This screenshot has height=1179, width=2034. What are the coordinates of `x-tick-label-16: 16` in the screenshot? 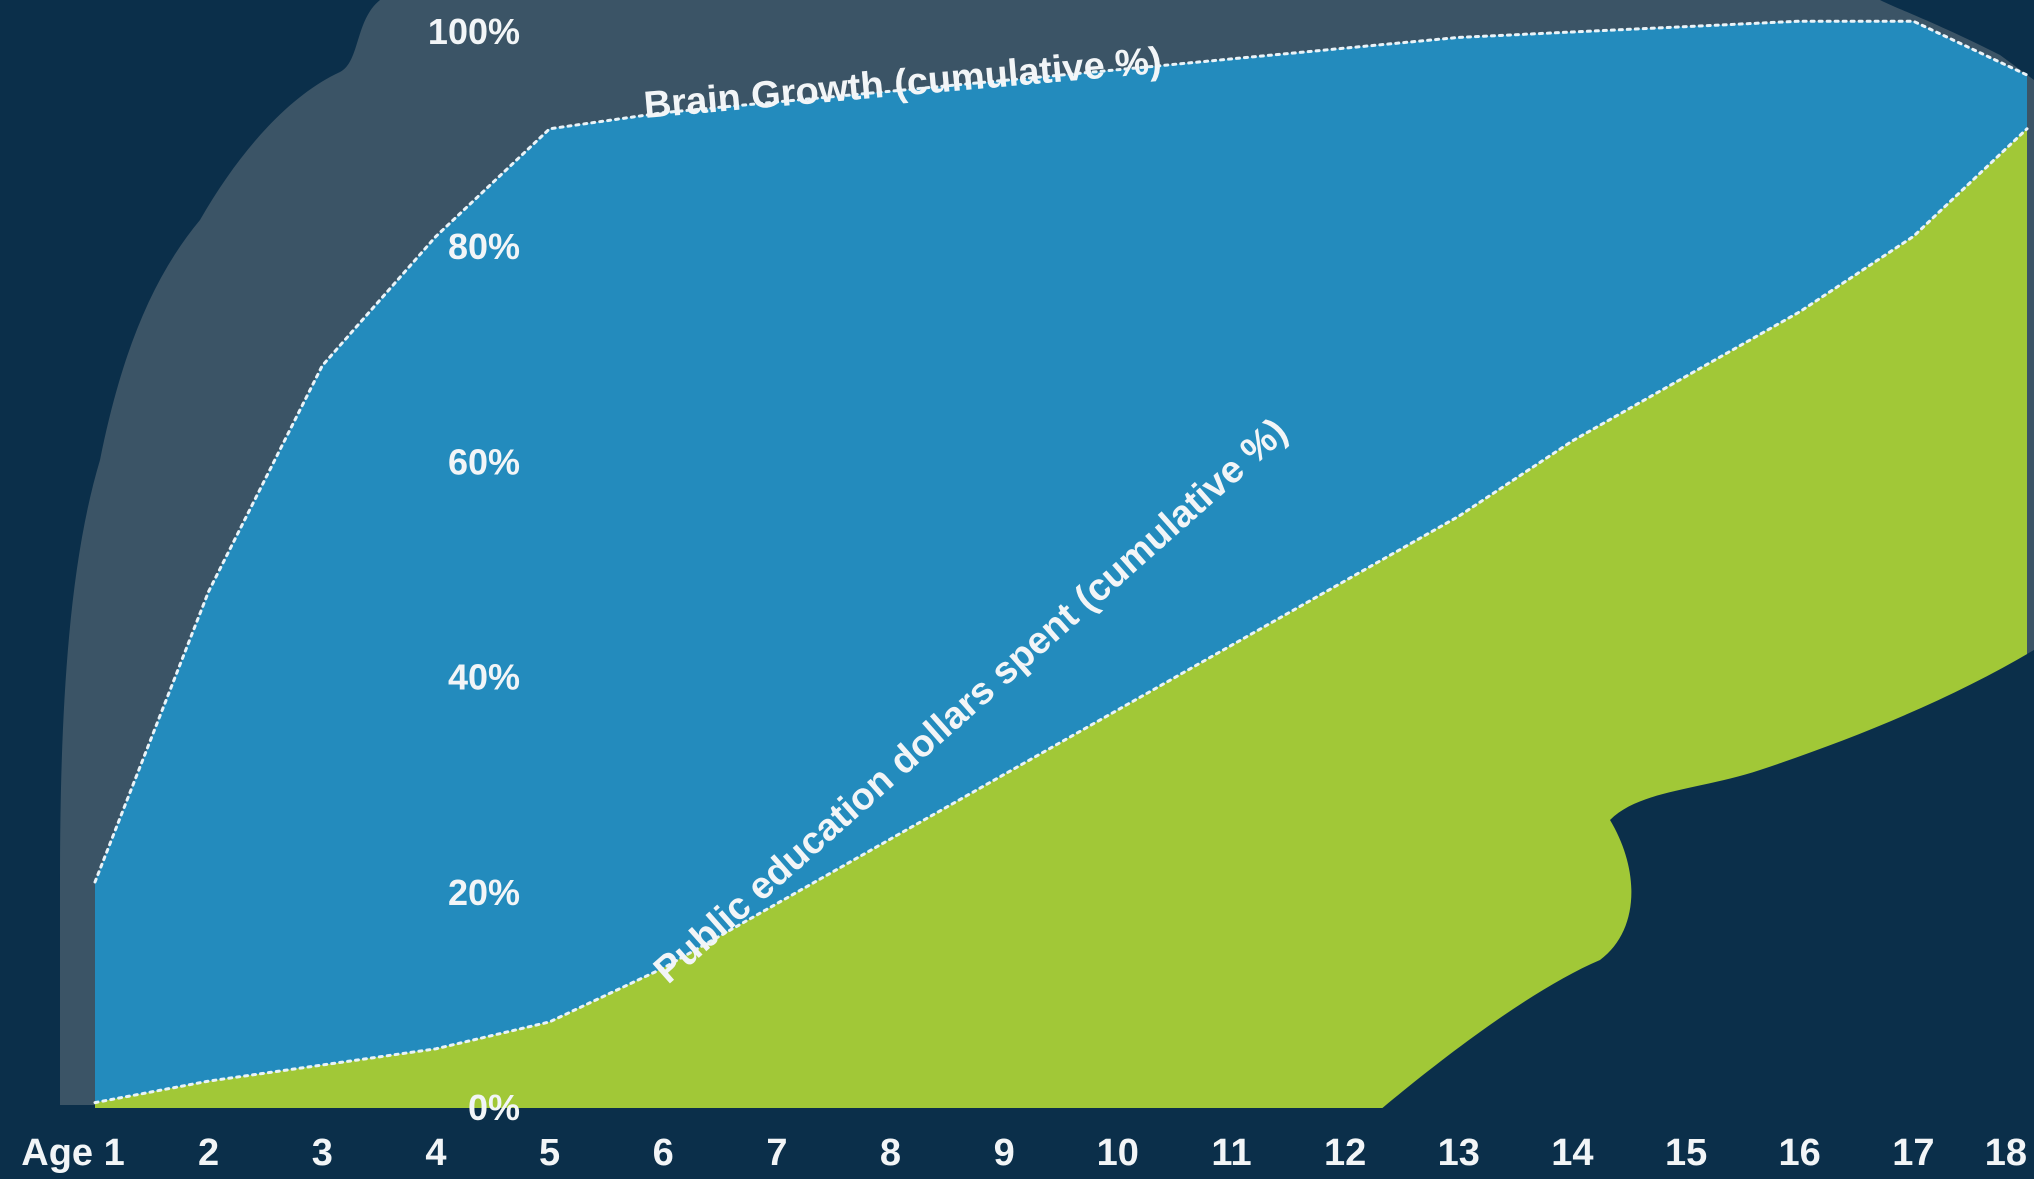 It's located at (1800, 1153).